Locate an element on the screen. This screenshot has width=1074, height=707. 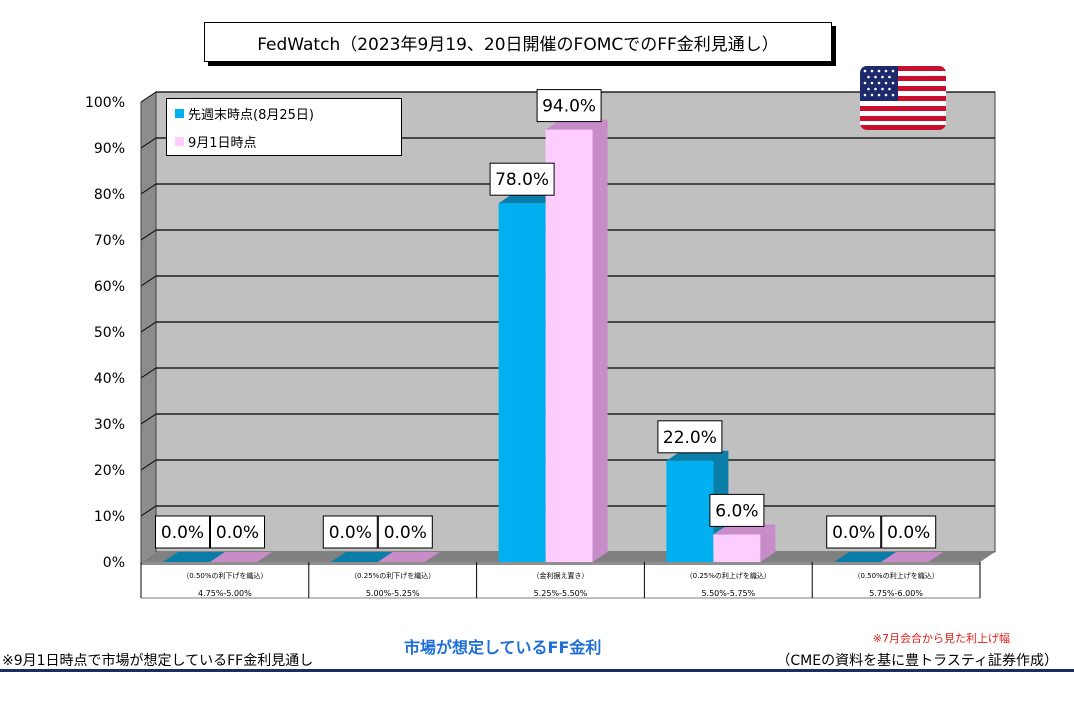
y-tick-label: 30% is located at coordinates (109, 425).